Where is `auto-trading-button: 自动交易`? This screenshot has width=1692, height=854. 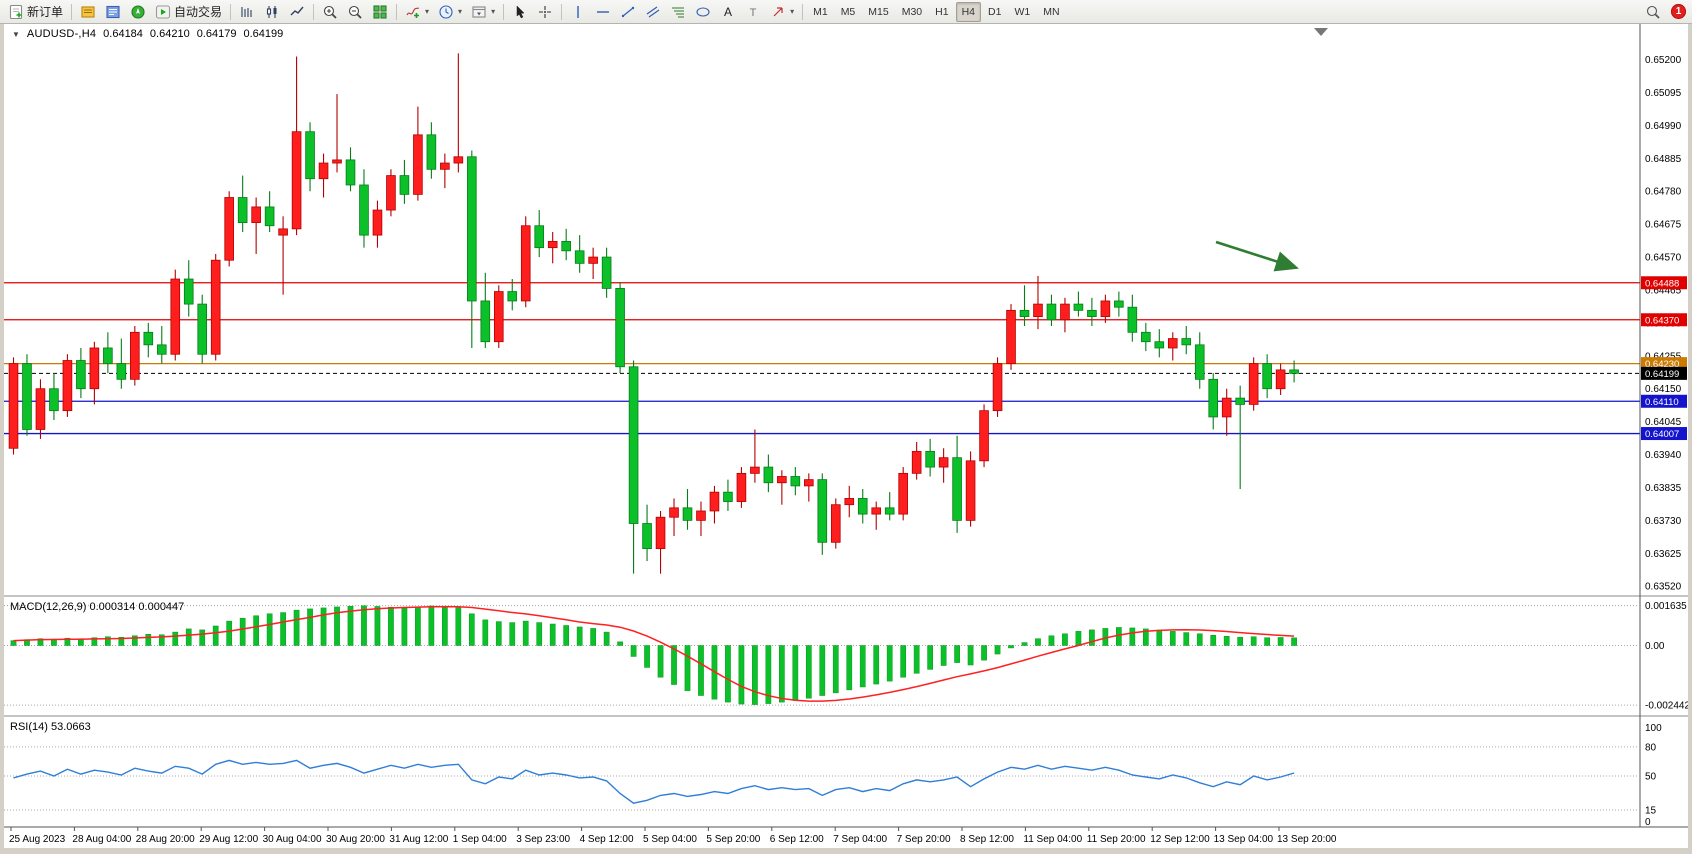 auto-trading-button: 自动交易 is located at coordinates (188, 12).